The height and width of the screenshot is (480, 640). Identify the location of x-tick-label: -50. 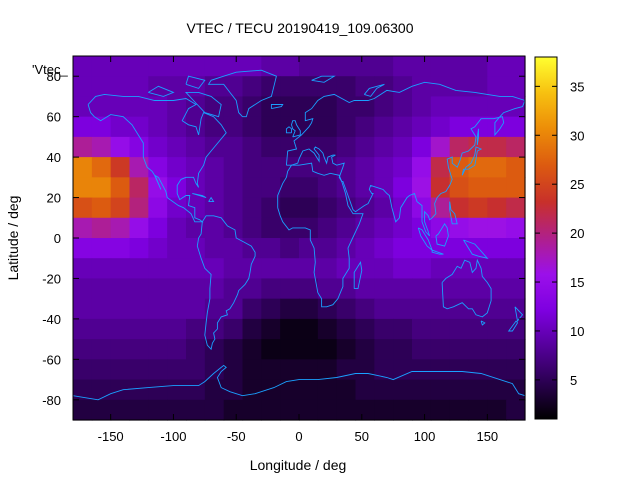
(236, 436).